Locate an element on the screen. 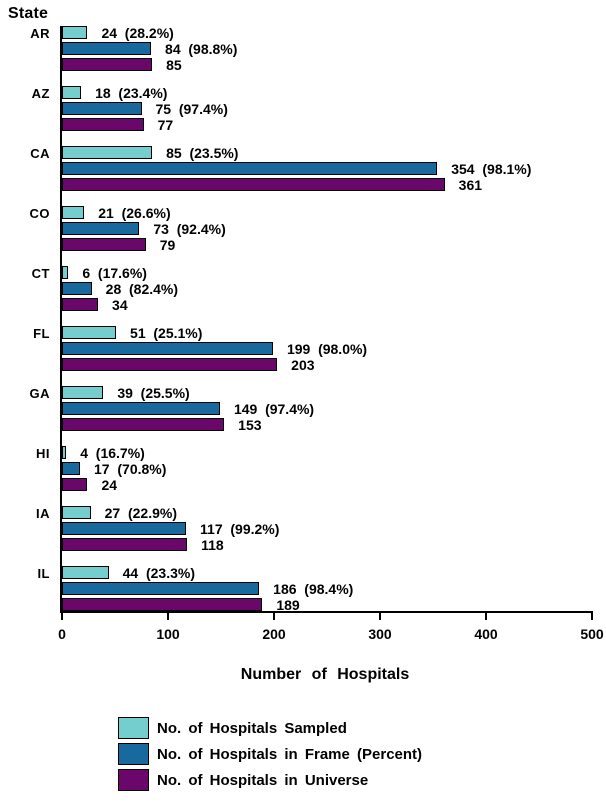  bar-value-label: 153 is located at coordinates (250, 425).